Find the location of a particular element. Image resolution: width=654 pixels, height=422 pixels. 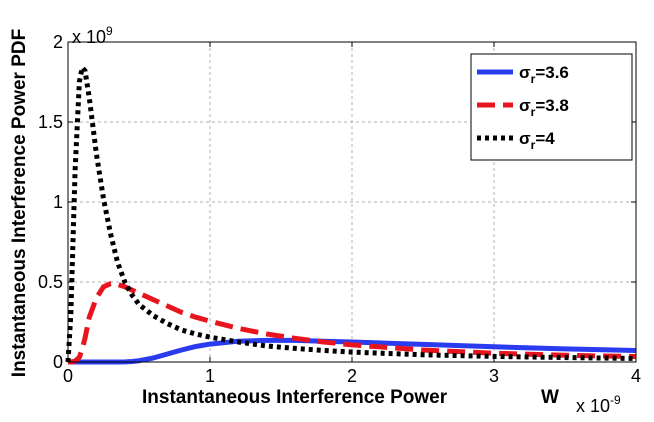

x-tick-label-2: 2 is located at coordinates (352, 376).